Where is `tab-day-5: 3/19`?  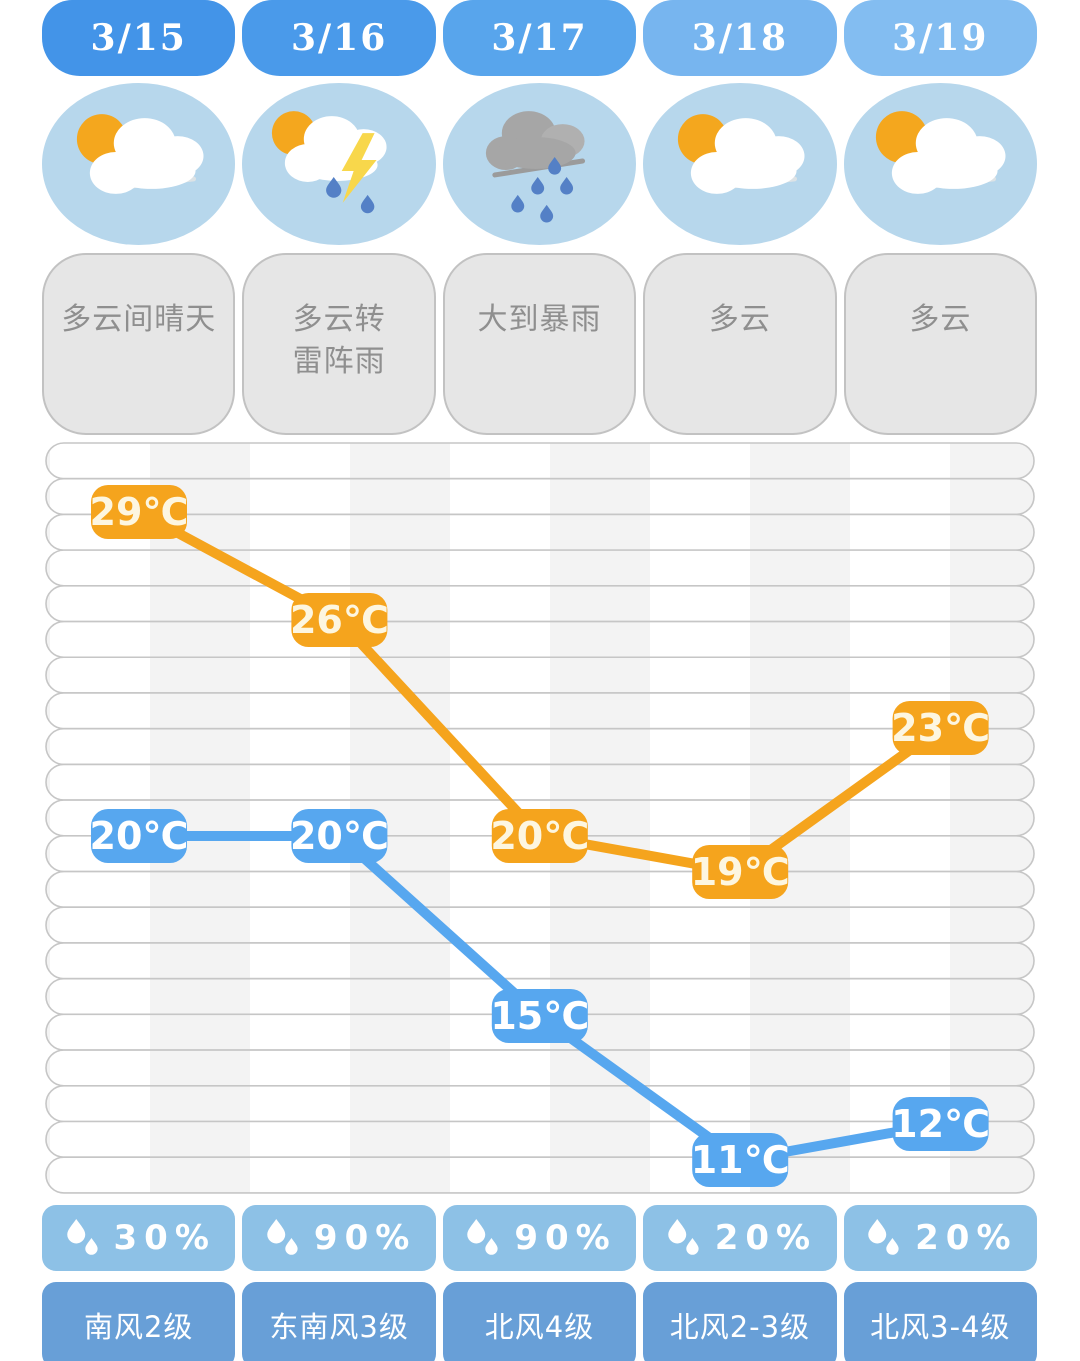
tab-day-5: 3/19 is located at coordinates (940, 38).